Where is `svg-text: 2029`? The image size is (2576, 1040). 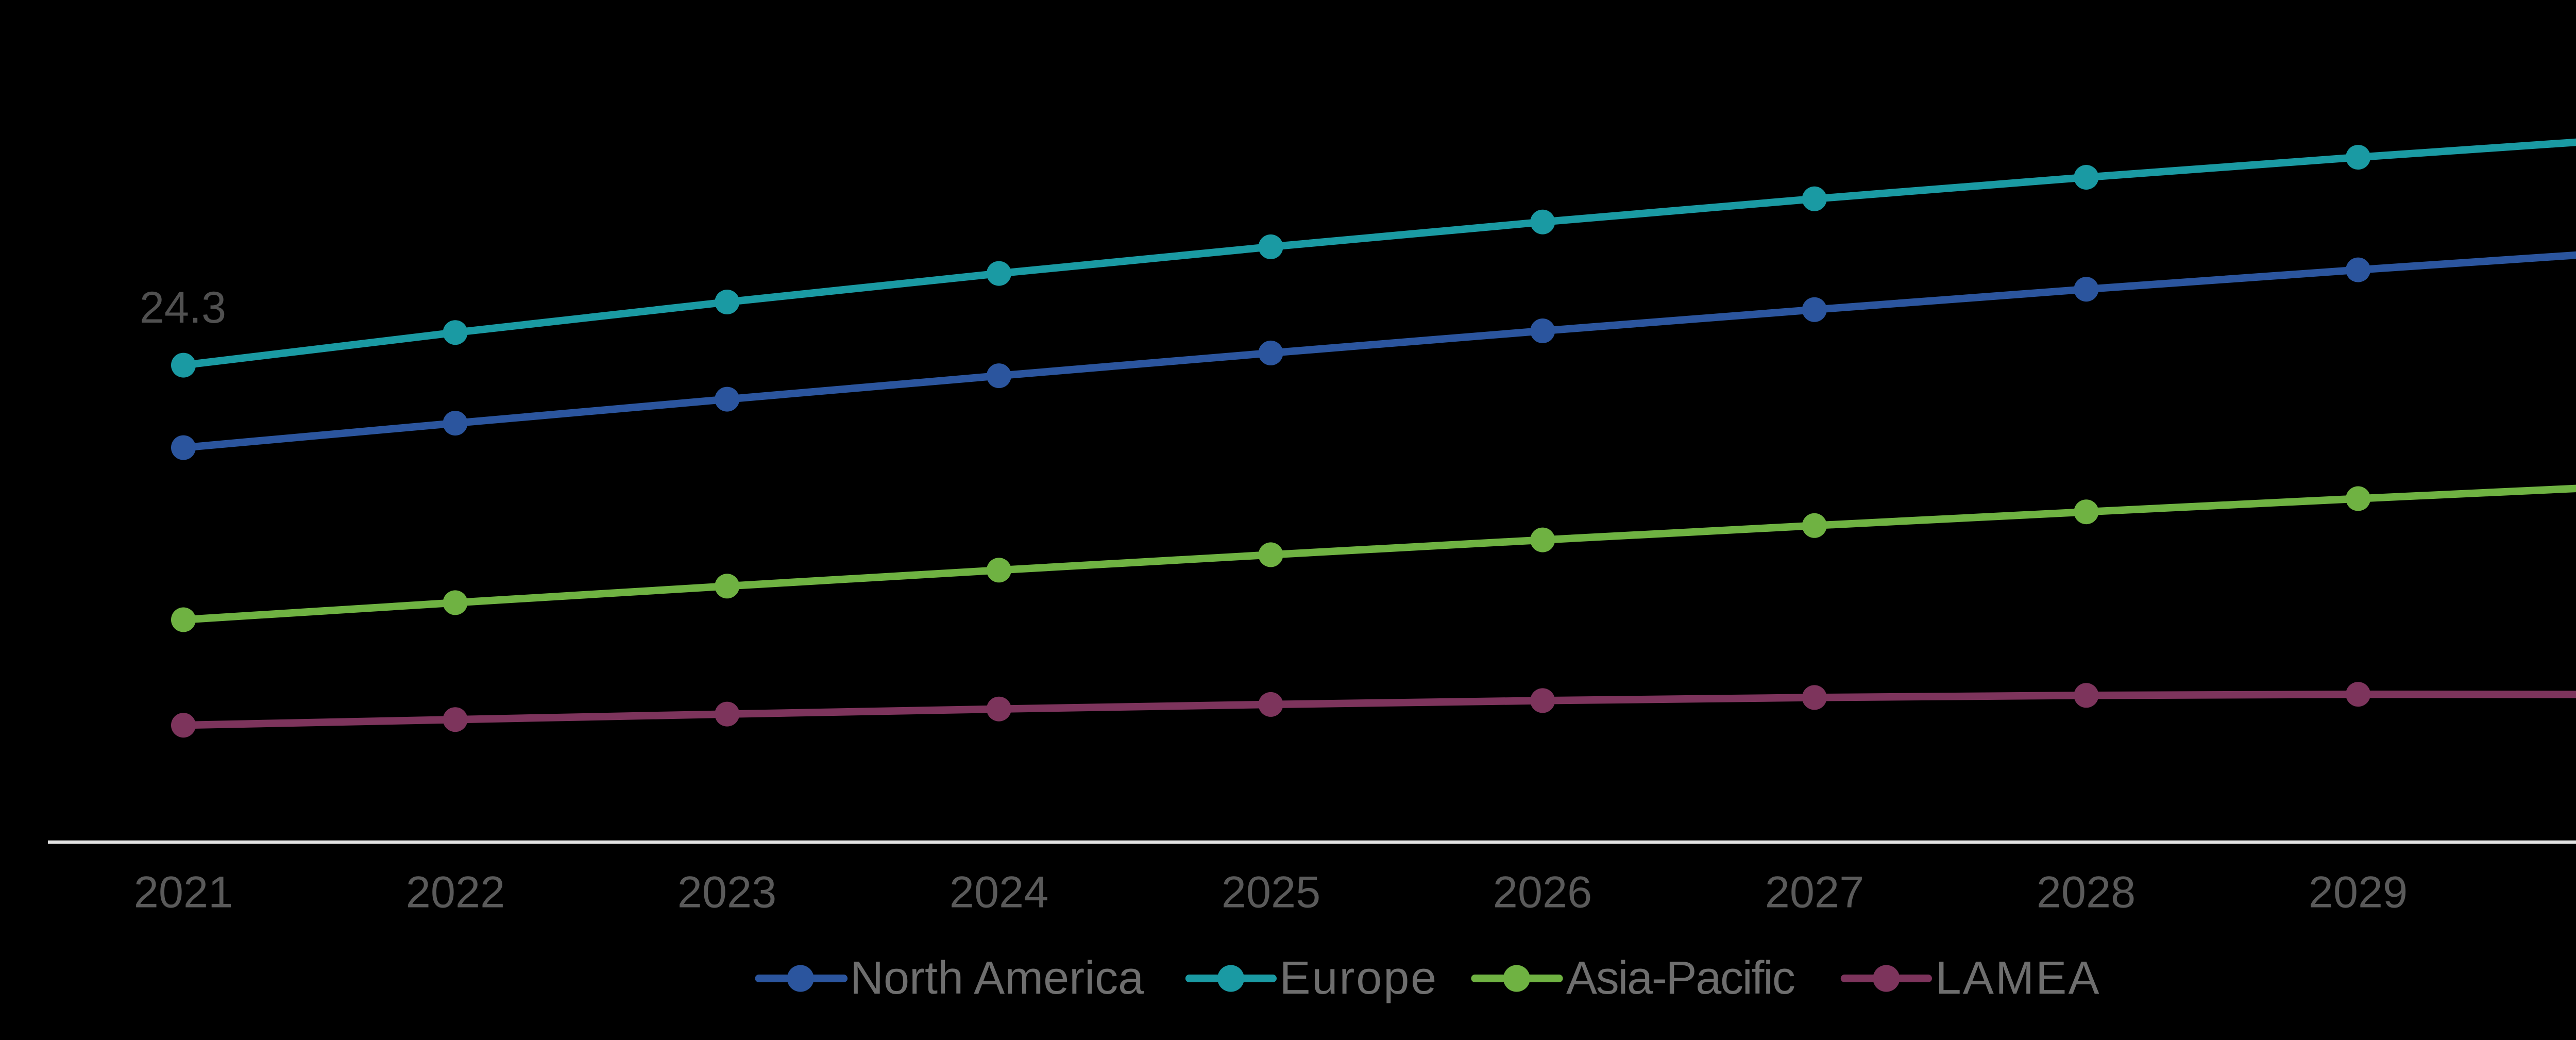 svg-text: 2029 is located at coordinates (2358, 893).